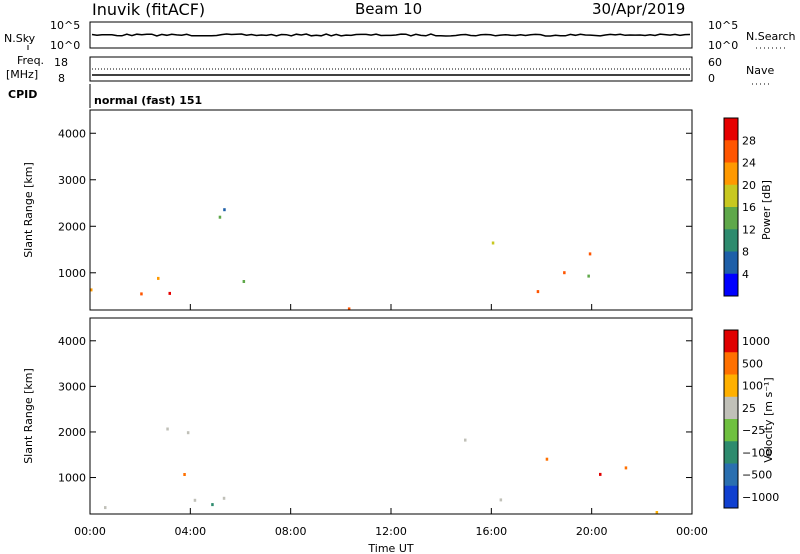 This screenshot has height=554, width=800. Describe the element at coordinates (291, 531) in the screenshot. I see `xtick-label: 08:00` at that location.